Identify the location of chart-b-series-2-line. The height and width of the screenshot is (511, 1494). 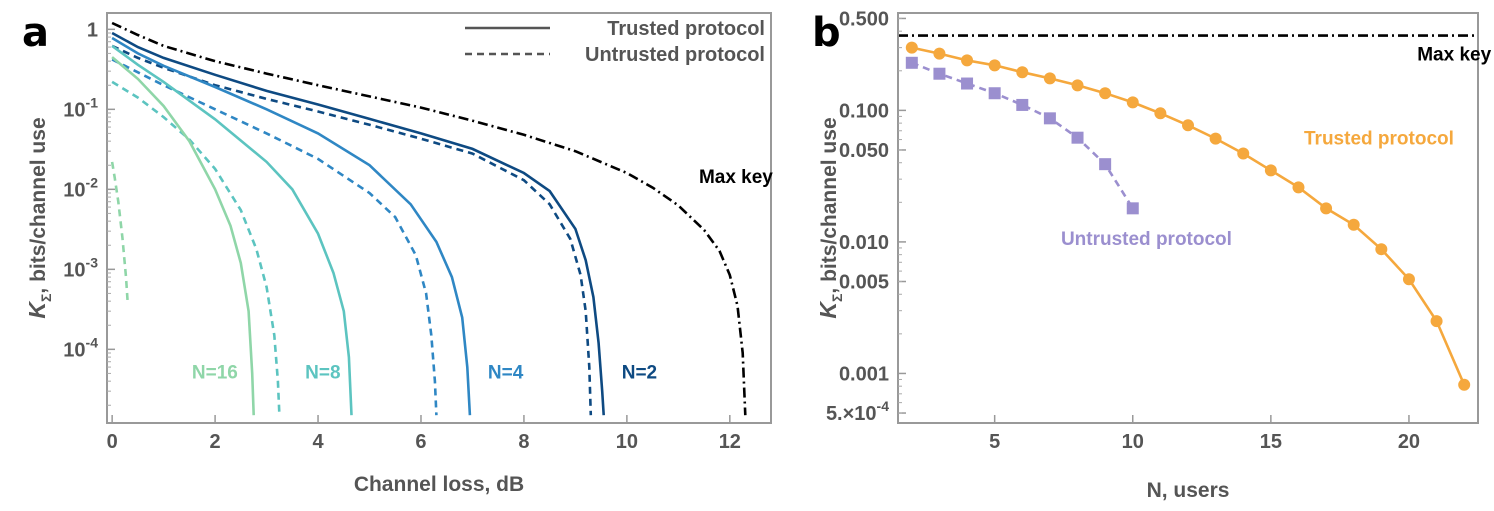
(1022, 135).